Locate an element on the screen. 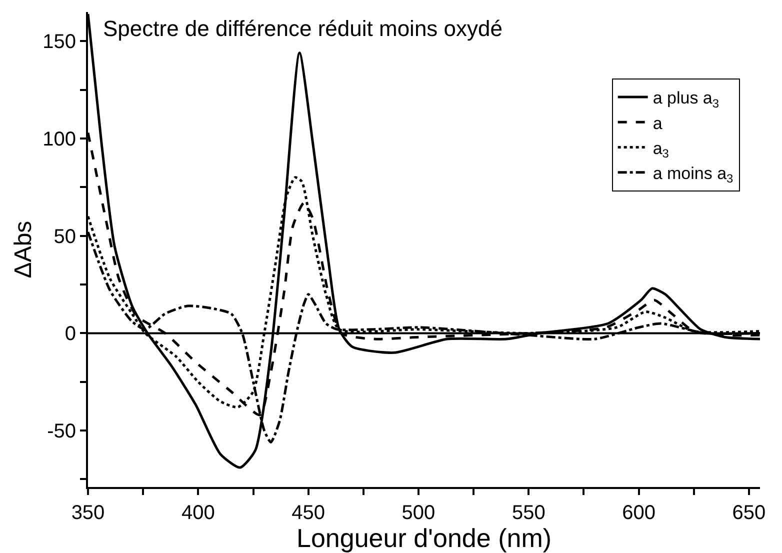 Image resolution: width=782 pixels, height=553 pixels. x-tick-label: 650 is located at coordinates (749, 513).